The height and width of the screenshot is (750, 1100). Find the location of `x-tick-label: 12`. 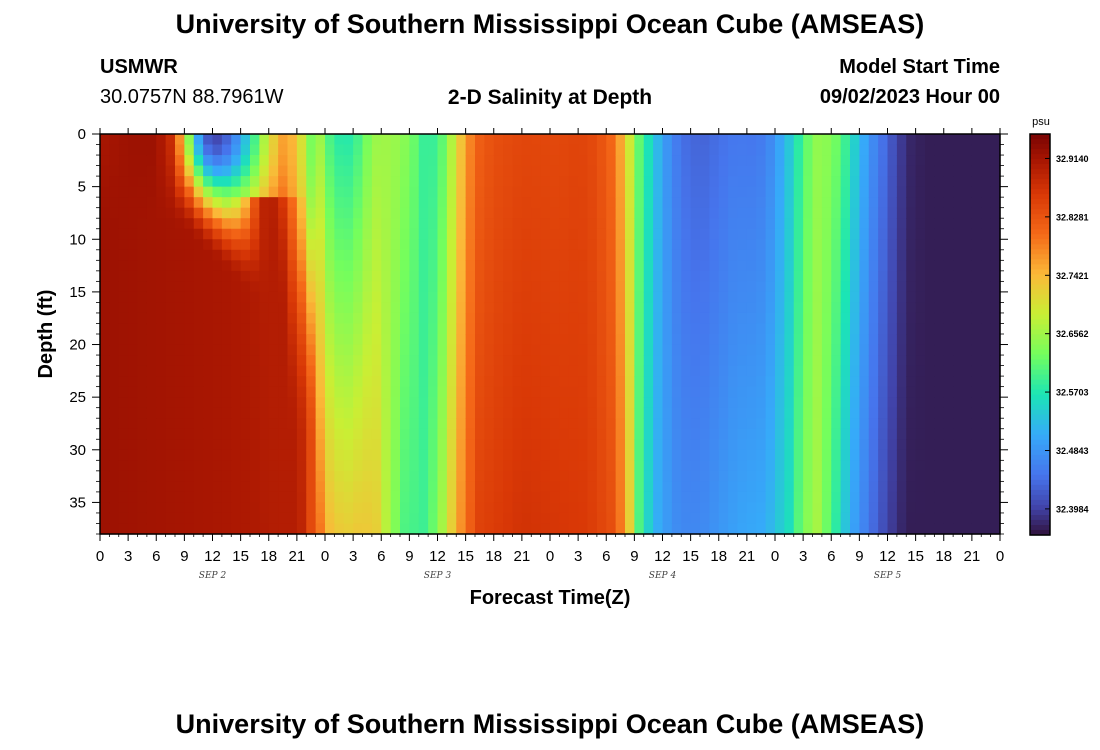

x-tick-label: 12 is located at coordinates (212, 556).